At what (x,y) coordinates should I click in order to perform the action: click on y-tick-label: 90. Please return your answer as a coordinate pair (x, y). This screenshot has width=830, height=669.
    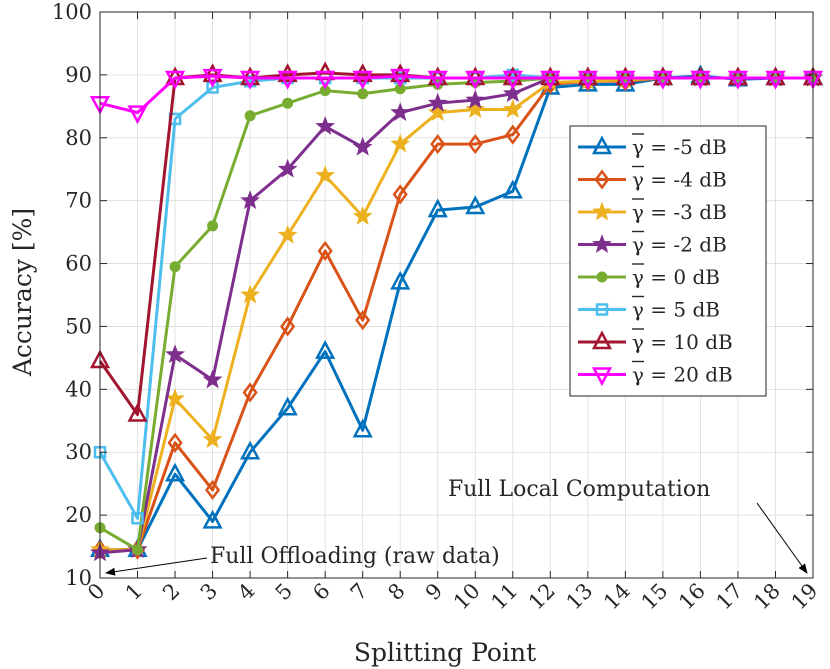
    Looking at the image, I should click on (78, 75).